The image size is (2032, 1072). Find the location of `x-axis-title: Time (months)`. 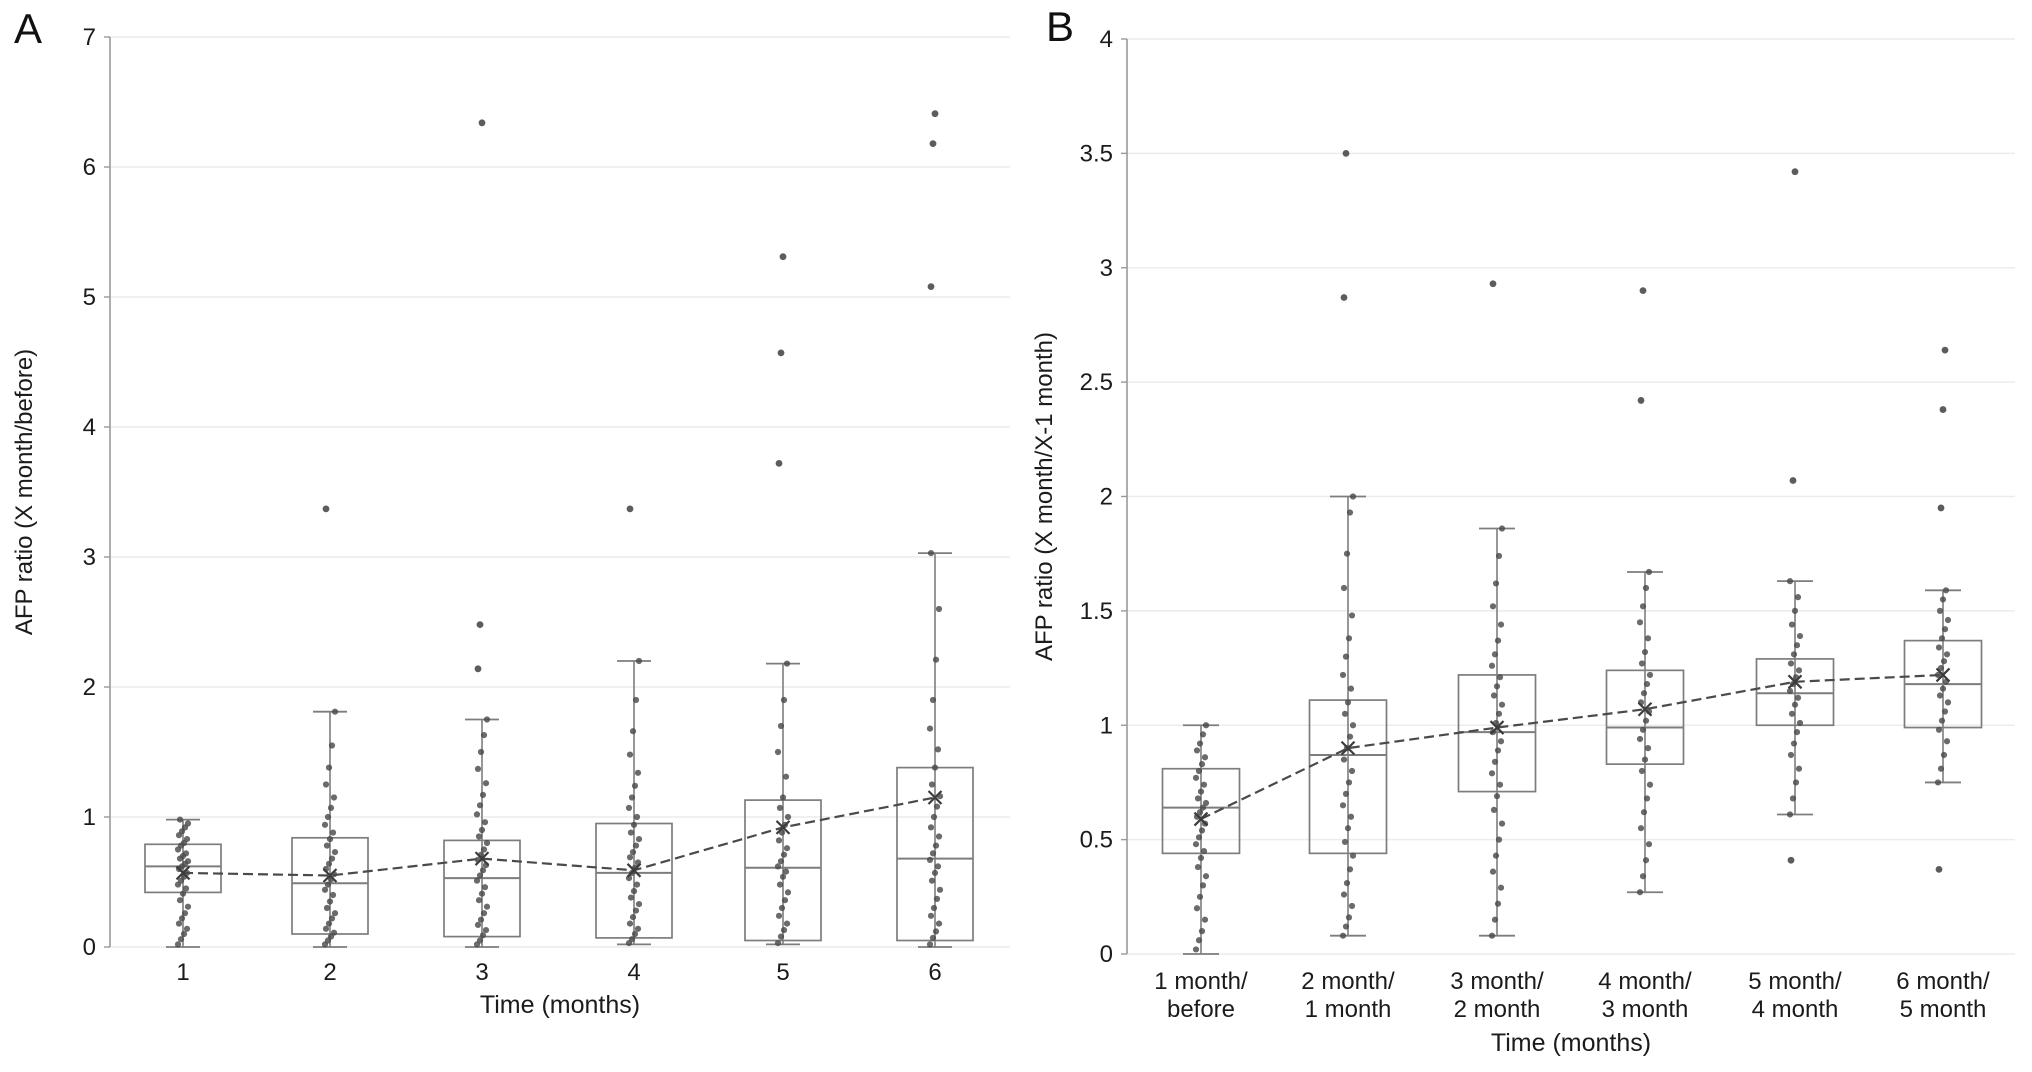

x-axis-title: Time (months) is located at coordinates (1571, 1043).